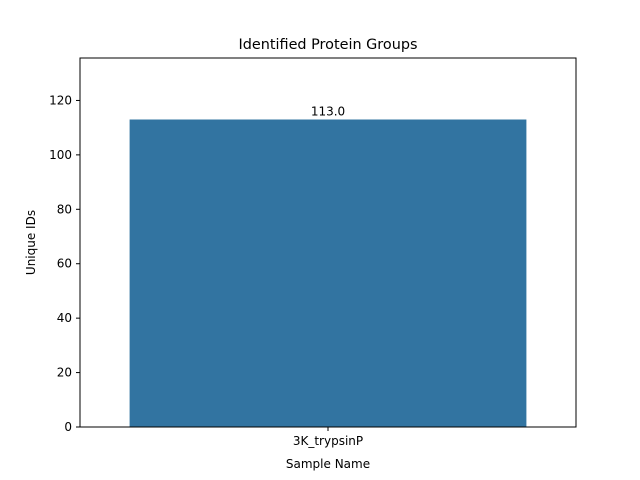 The image size is (640, 480). I want to click on y-tick-label: 100, so click(60, 155).